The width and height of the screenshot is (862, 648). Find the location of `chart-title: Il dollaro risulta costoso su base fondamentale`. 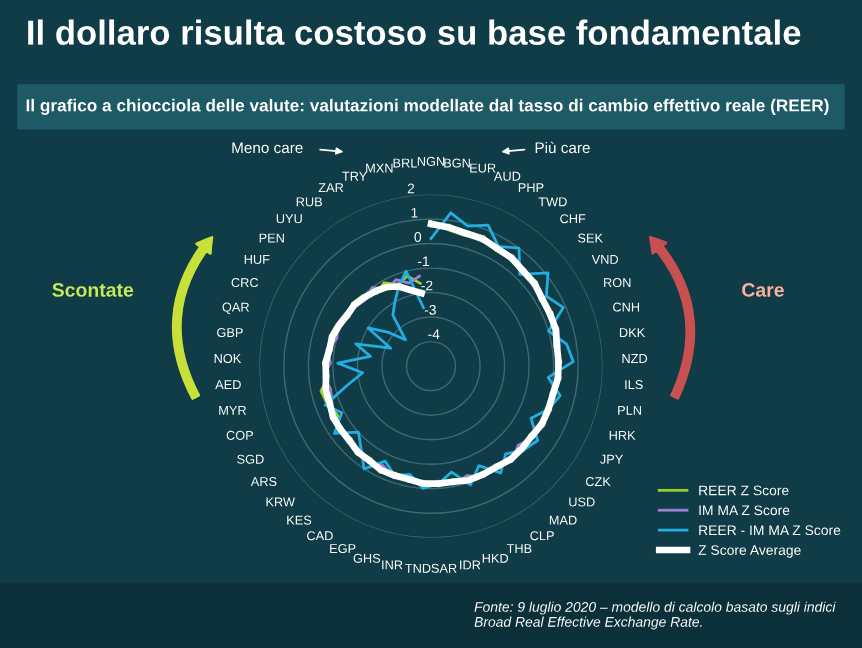

chart-title: Il dollaro risulta costoso su base fondamentale is located at coordinates (414, 32).